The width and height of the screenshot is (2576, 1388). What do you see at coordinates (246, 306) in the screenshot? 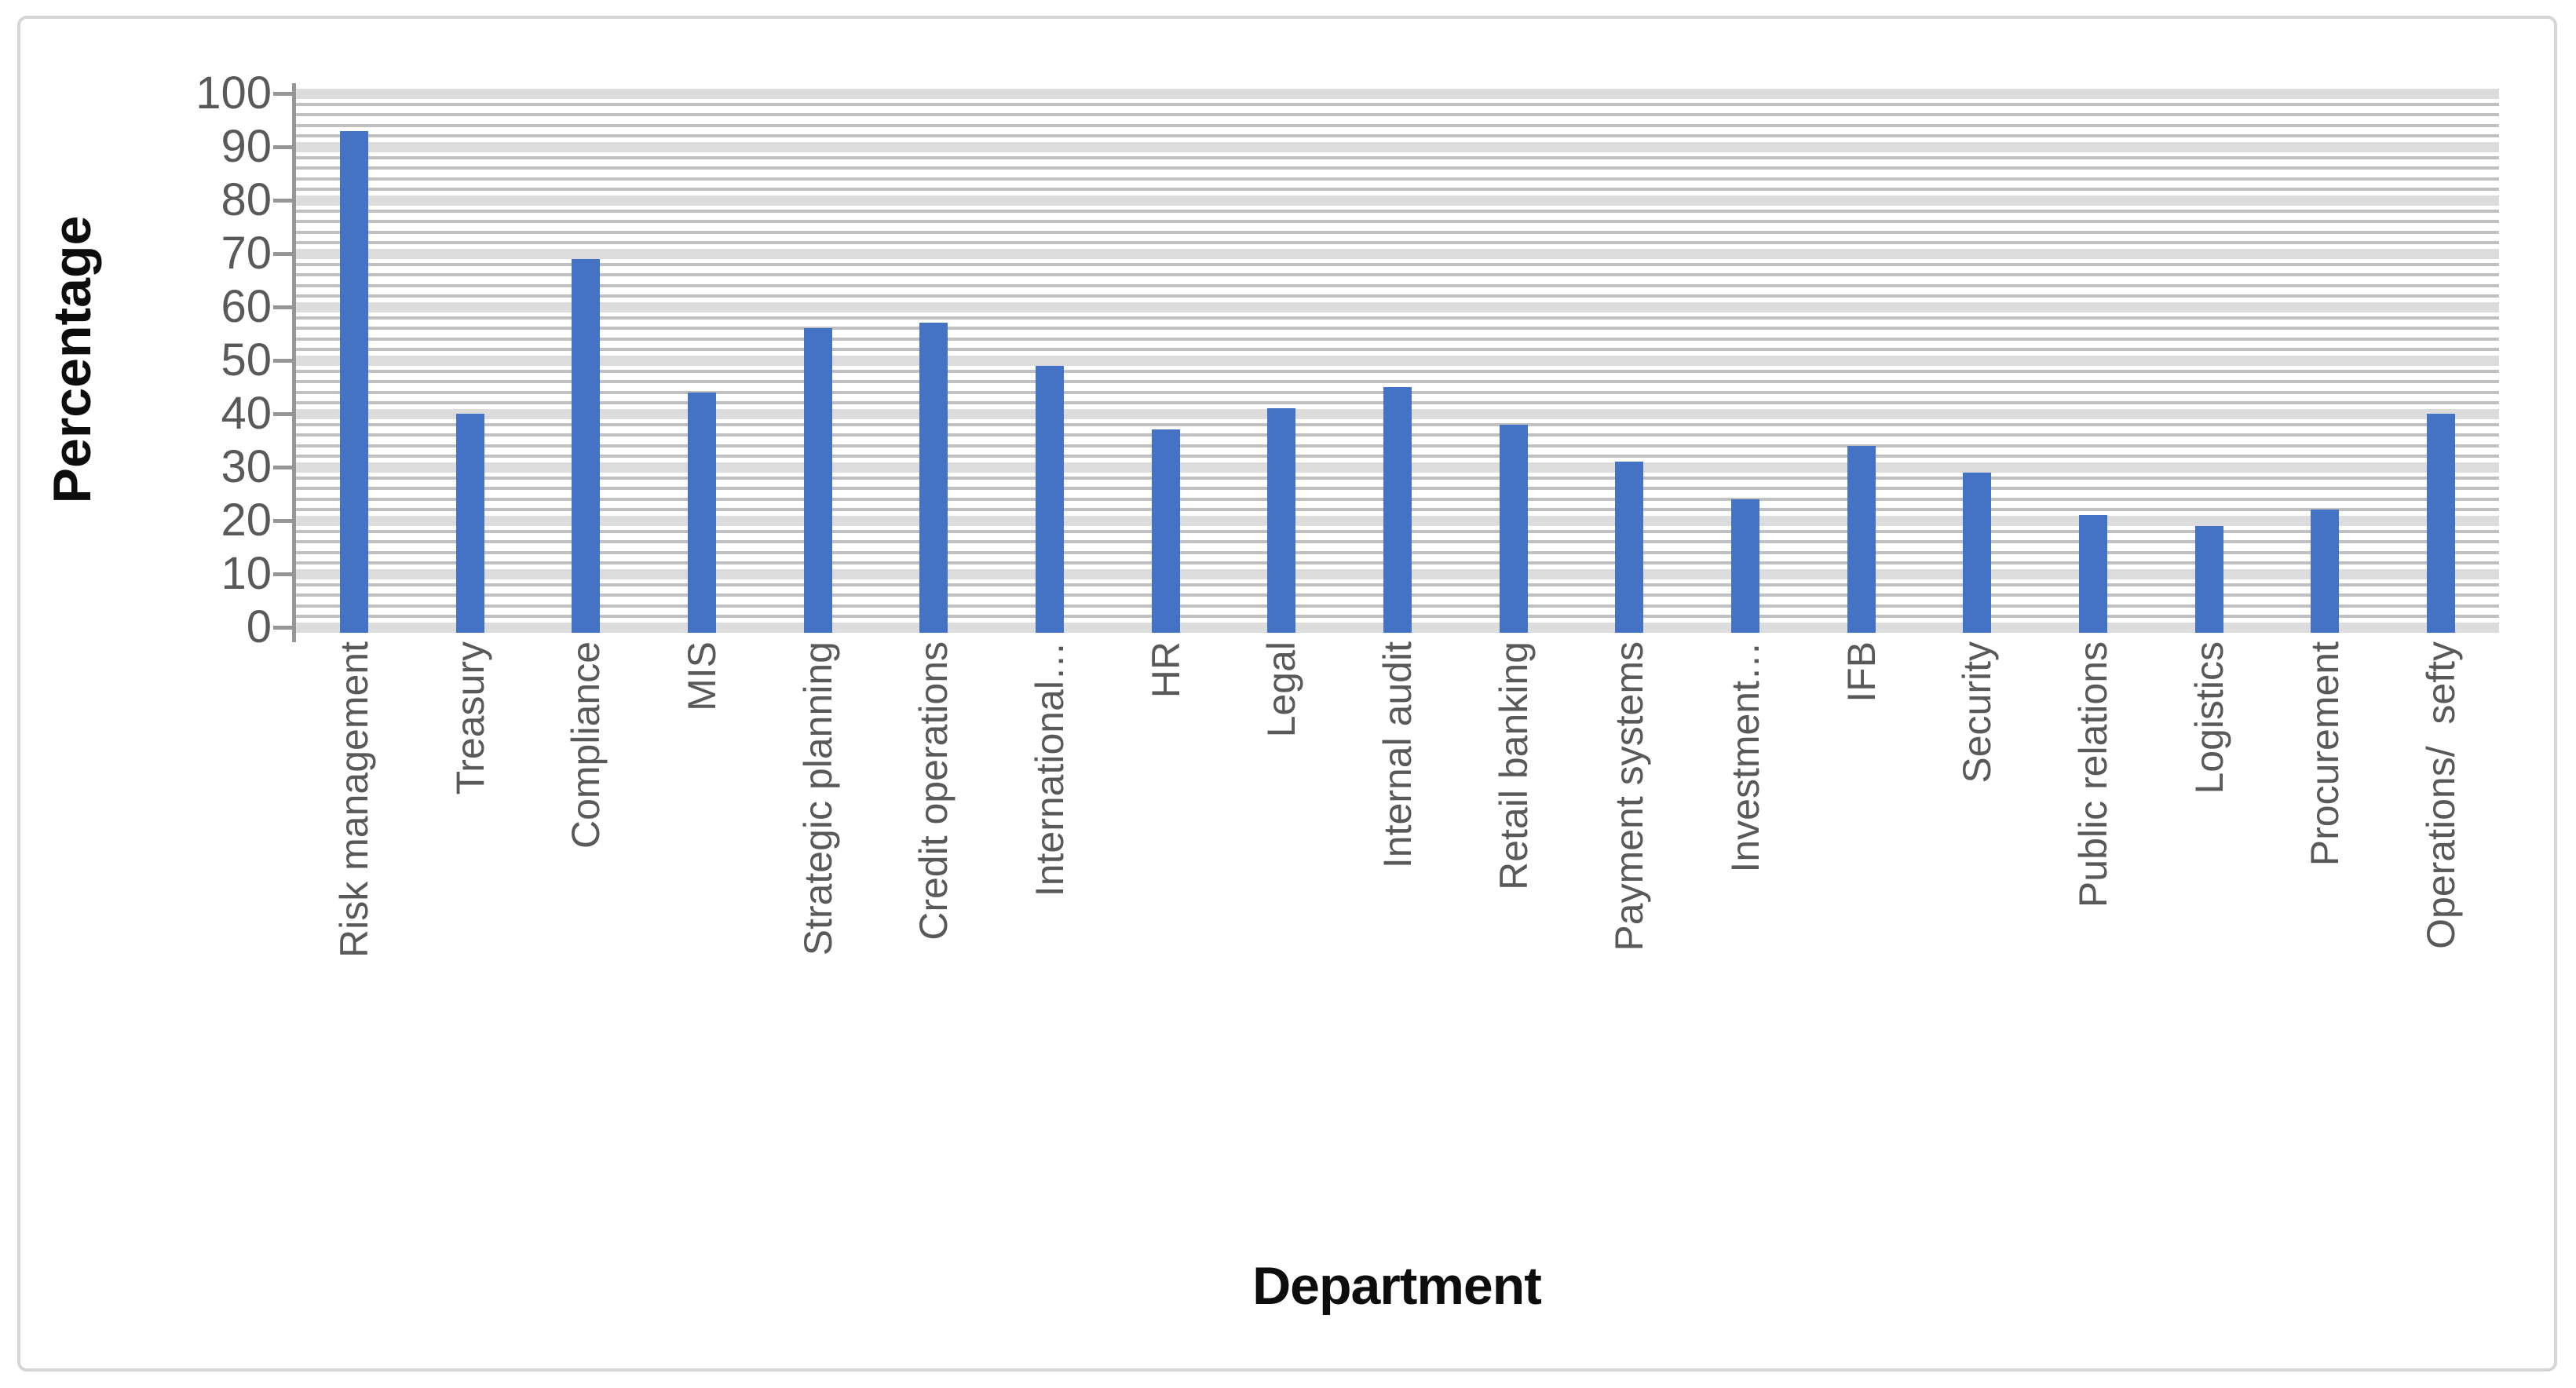
I see `y-tick-label: 60` at bounding box center [246, 306].